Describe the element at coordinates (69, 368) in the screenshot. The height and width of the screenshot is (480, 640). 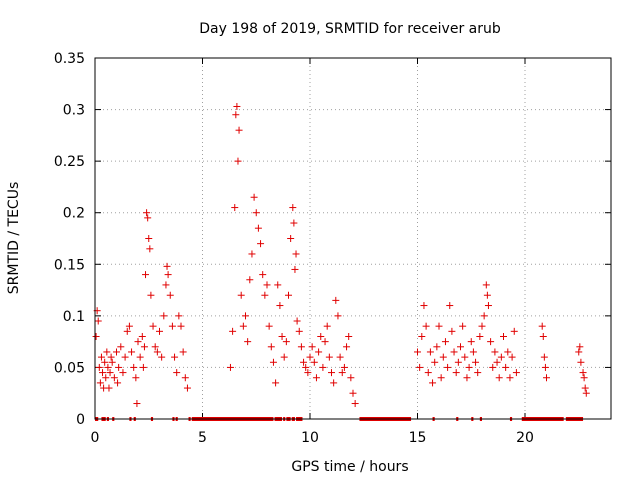
I see `y-tick-label: 0.05` at that location.